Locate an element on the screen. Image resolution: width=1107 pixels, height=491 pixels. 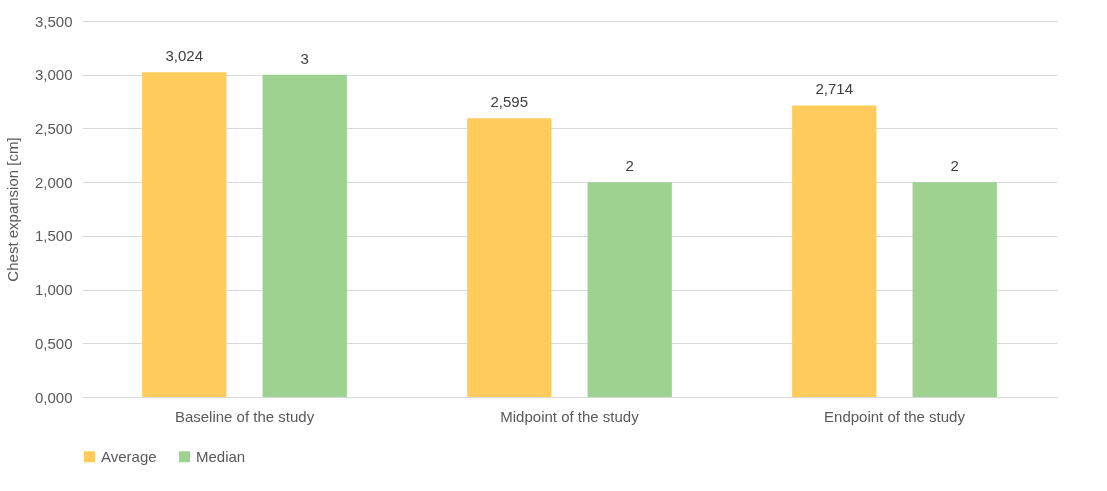
data-label: 2,595 is located at coordinates (509, 102).